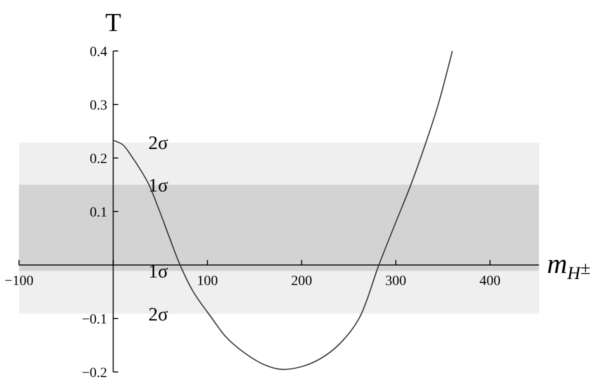 The width and height of the screenshot is (612, 383). Describe the element at coordinates (395, 281) in the screenshot. I see `x-tick-label: 300` at that location.